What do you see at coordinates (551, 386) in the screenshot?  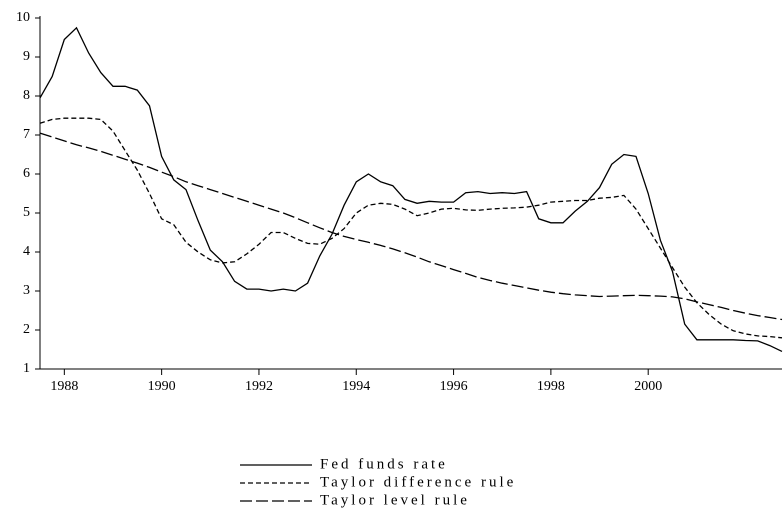 I see `x-tick-label: 1998` at bounding box center [551, 386].